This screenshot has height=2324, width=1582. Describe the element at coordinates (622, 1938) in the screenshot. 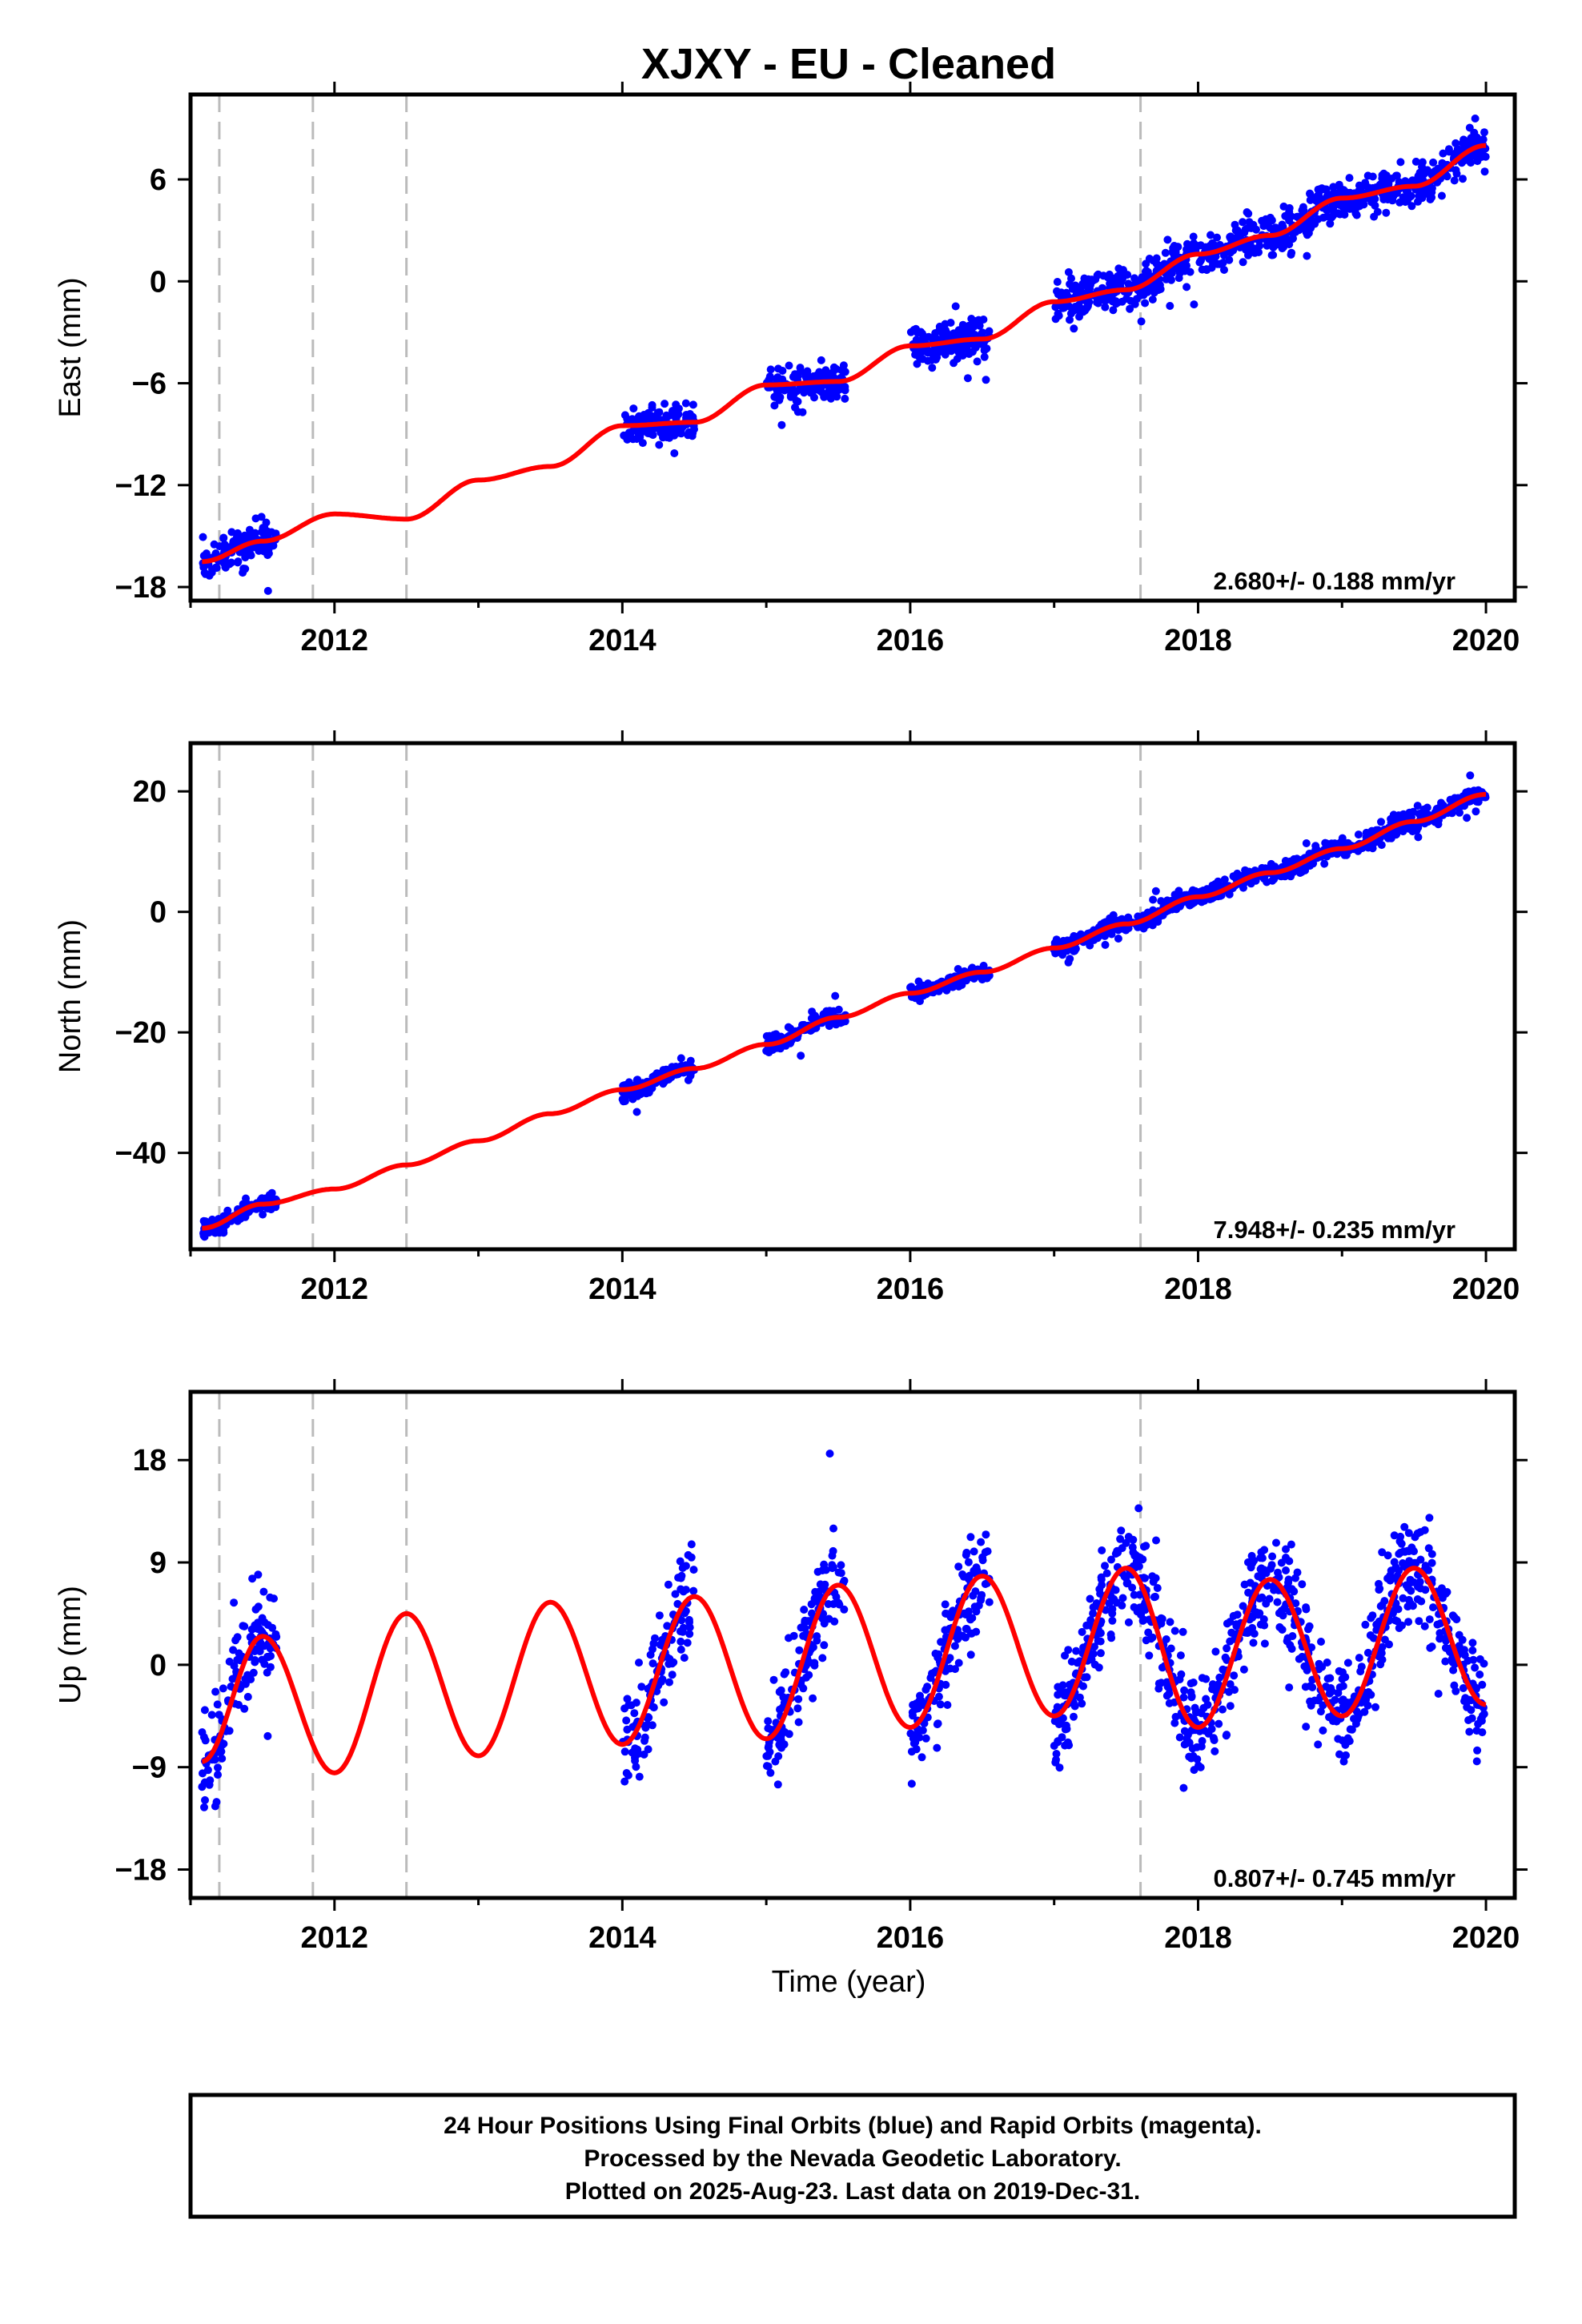

I see `x-tick-label: 2014` at that location.